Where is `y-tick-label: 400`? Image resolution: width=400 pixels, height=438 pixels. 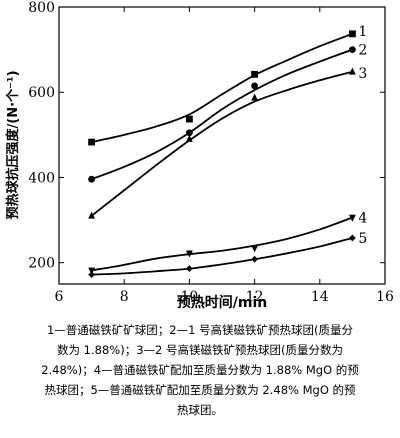
y-tick-label: 400 is located at coordinates (41, 178).